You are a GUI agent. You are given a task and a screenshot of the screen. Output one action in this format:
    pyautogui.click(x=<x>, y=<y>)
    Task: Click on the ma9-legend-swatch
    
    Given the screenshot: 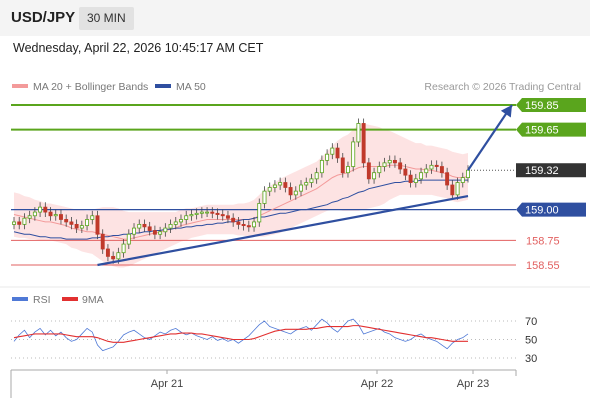 What is the action you would take?
    pyautogui.click(x=70, y=299)
    